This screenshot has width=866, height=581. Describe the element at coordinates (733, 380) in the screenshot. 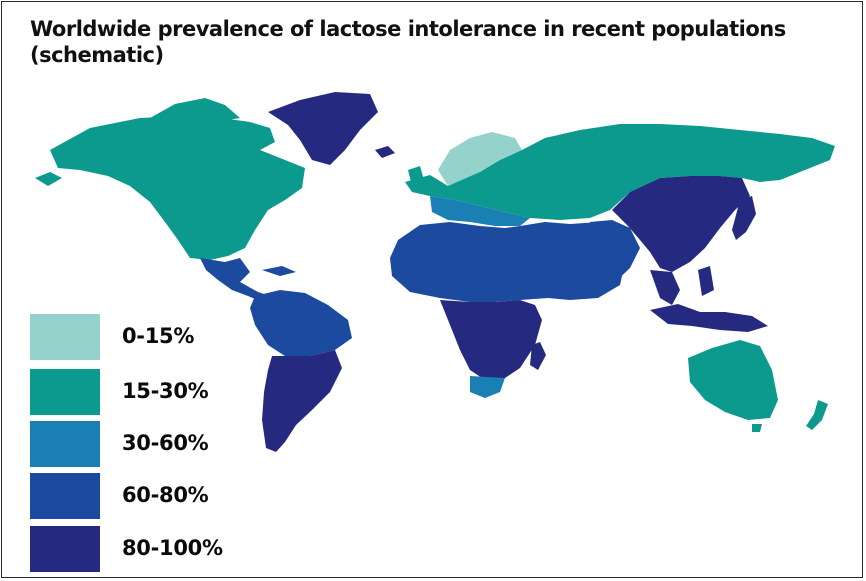

I see `region-australia` at that location.